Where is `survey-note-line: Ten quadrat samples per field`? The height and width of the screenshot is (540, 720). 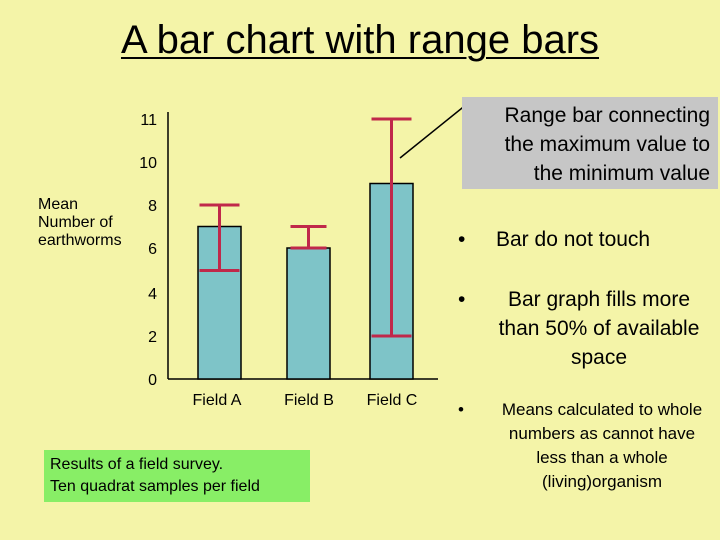 survey-note-line: Ten quadrat samples per field is located at coordinates (155, 486).